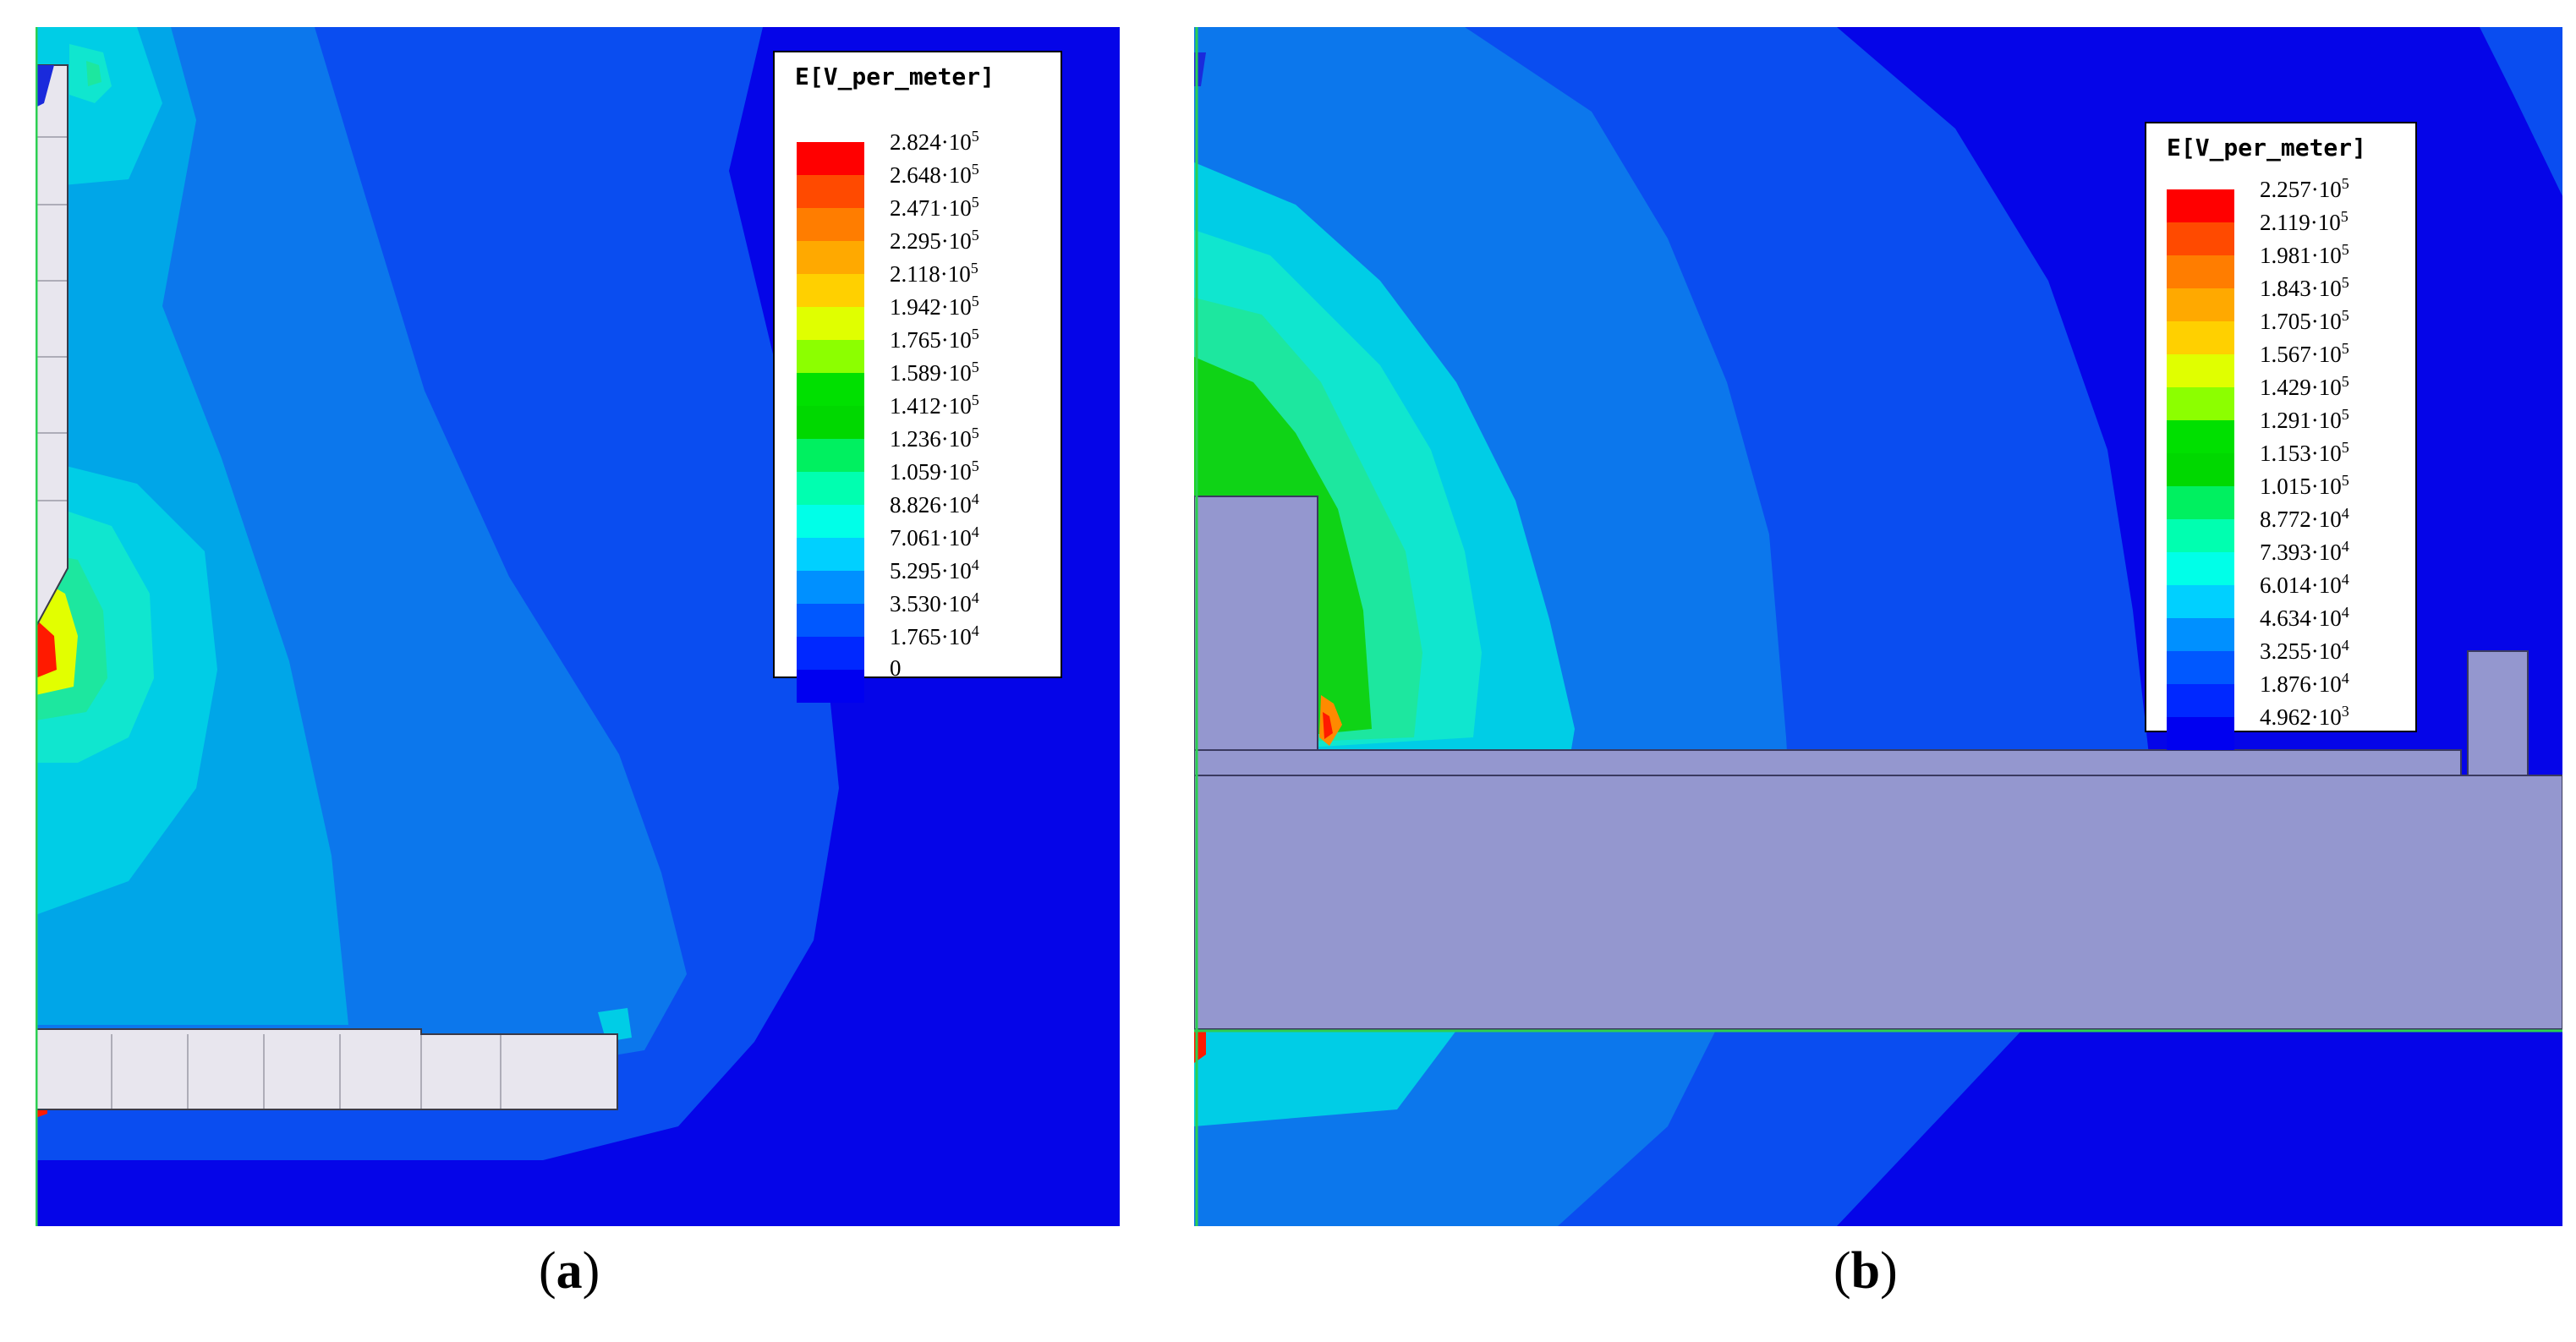 The height and width of the screenshot is (1342, 2576). What do you see at coordinates (934, 306) in the screenshot?
I see `legend-tick-label: 1.942·10⁵` at bounding box center [934, 306].